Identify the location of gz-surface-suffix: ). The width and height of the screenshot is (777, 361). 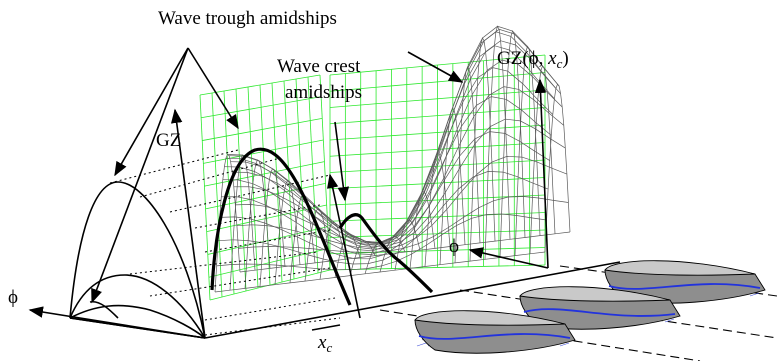
(565, 58).